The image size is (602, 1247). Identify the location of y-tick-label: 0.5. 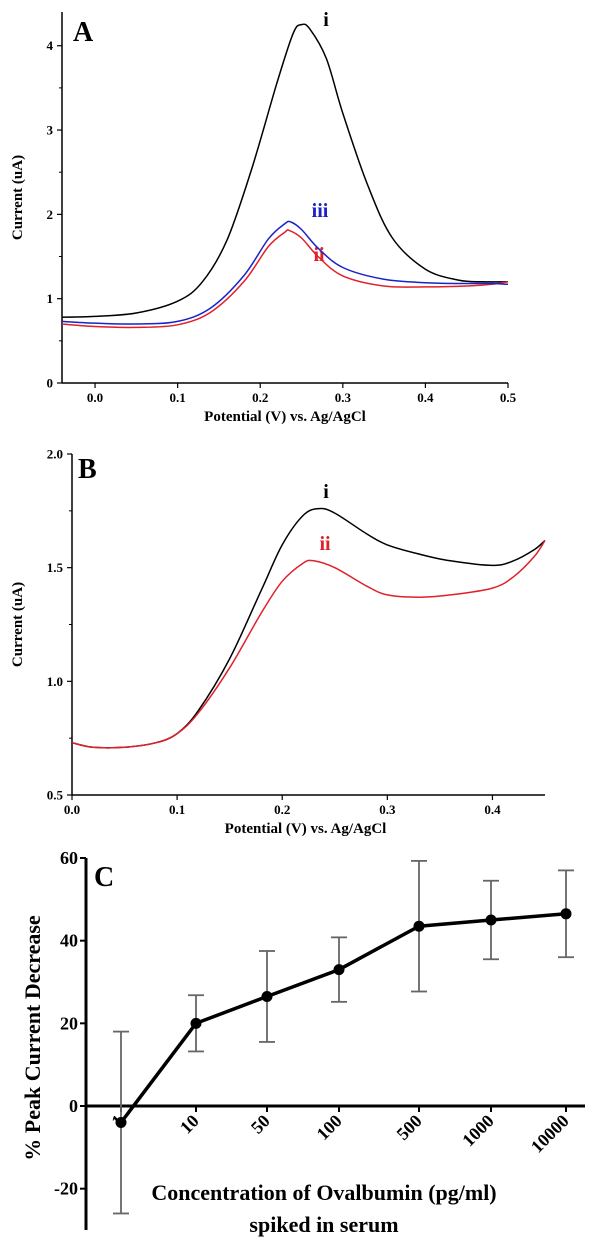
(55, 795).